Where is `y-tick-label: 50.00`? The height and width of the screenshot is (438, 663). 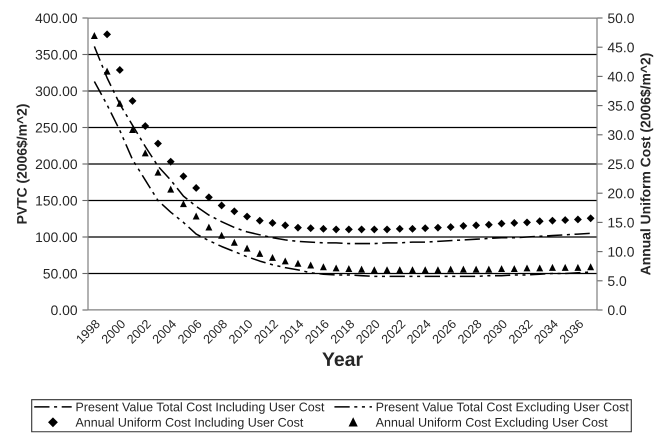 y-tick-label: 50.00 is located at coordinates (60, 273).